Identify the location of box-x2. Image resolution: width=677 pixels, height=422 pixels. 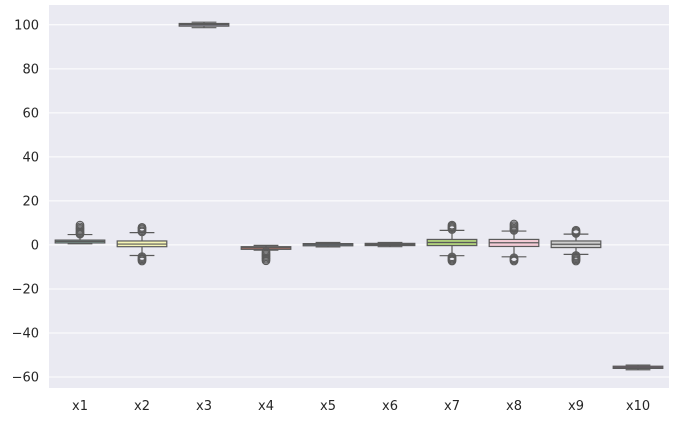
(142, 244).